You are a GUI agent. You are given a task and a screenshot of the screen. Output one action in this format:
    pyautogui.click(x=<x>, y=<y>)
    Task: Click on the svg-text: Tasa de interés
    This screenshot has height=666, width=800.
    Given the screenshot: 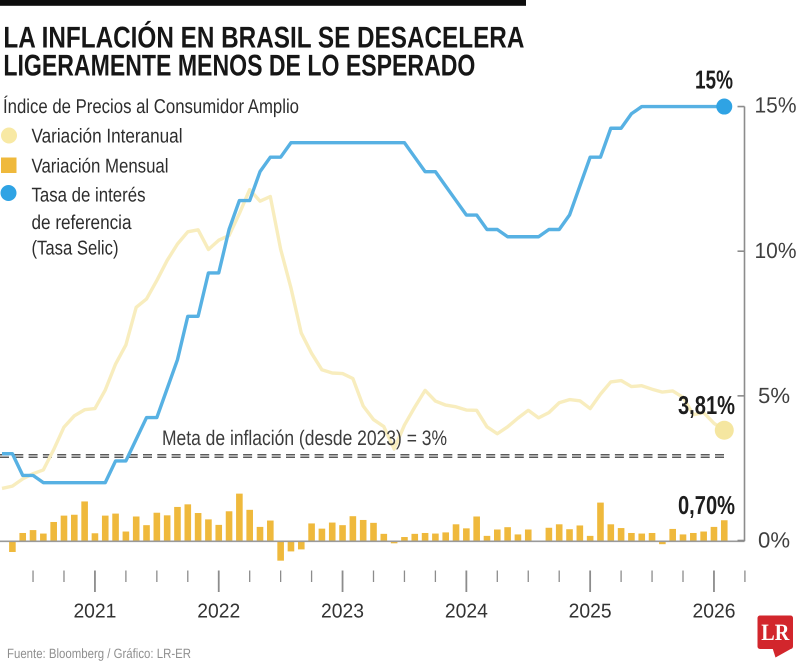 What is the action you would take?
    pyautogui.click(x=89, y=196)
    